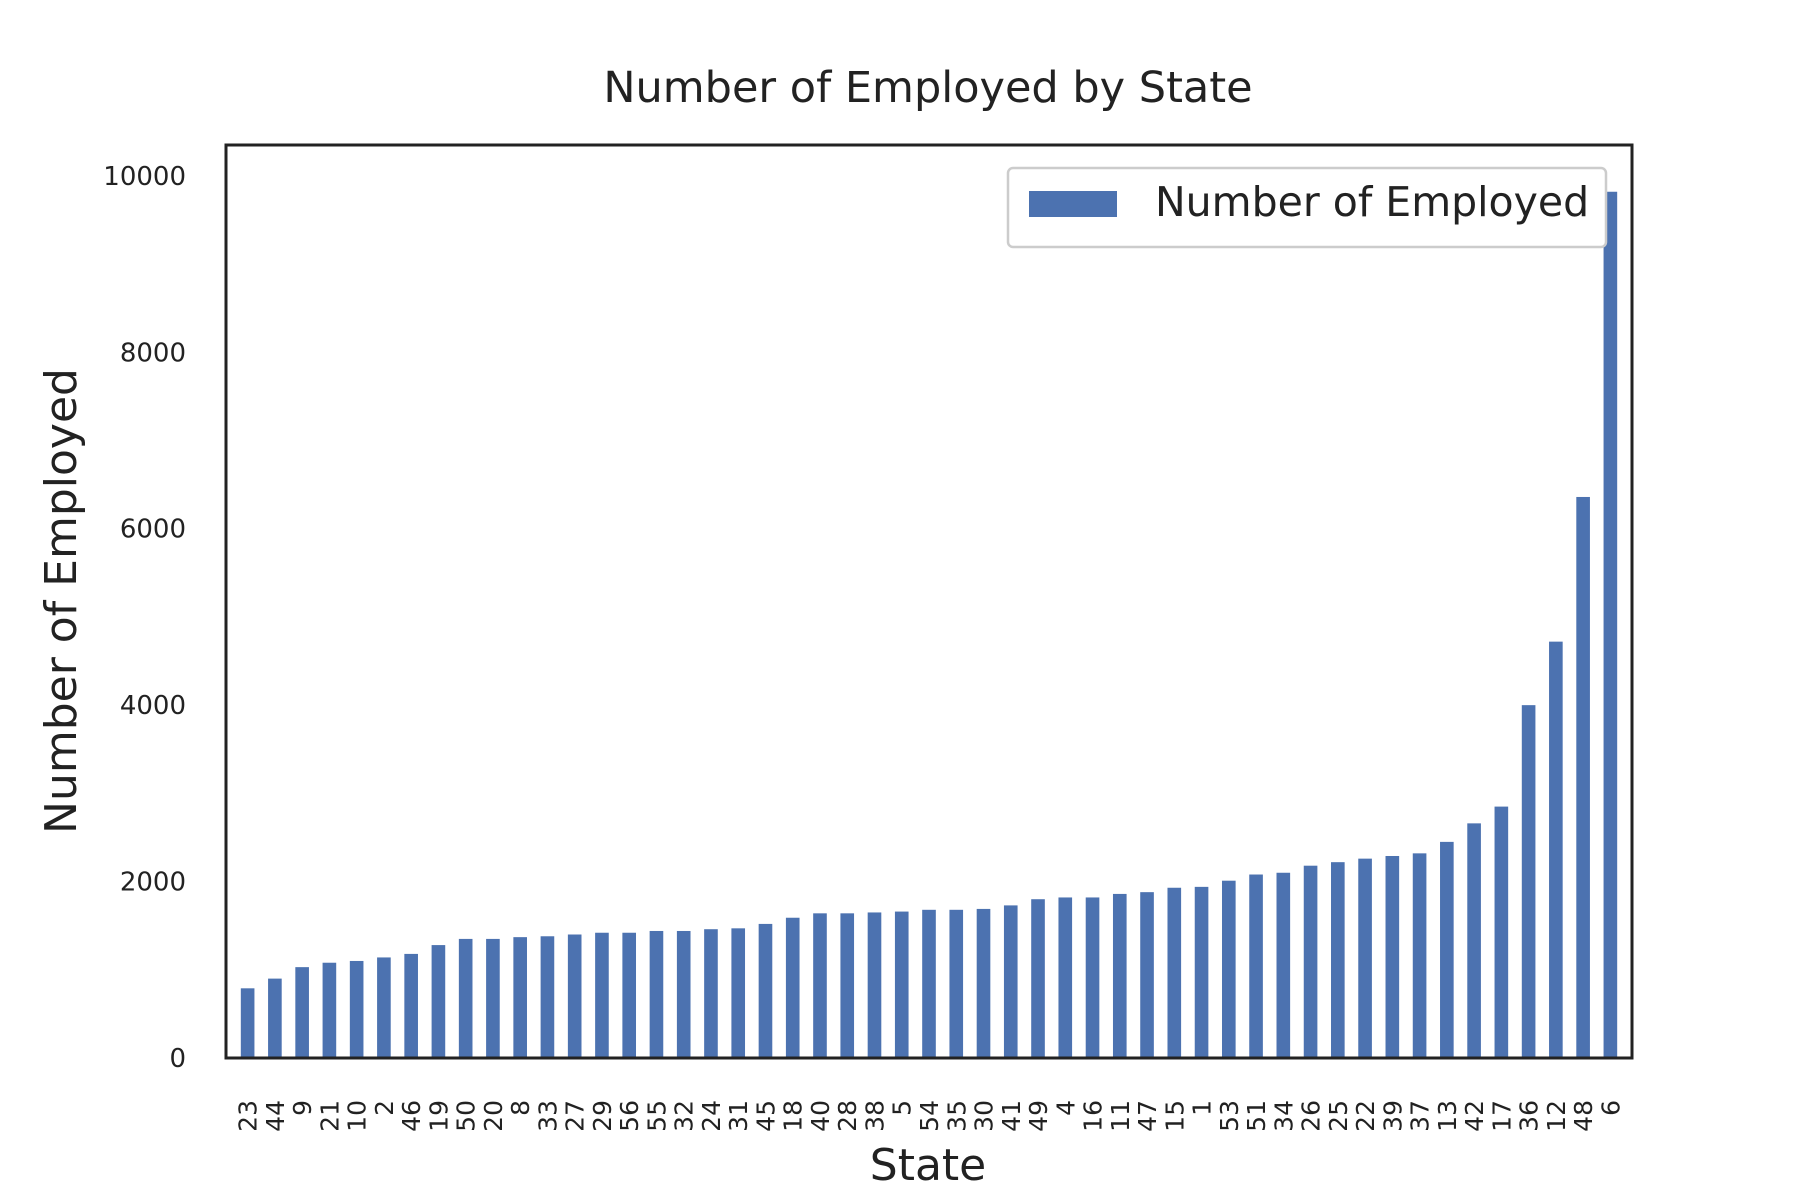 The image size is (1800, 1204). Describe the element at coordinates (1529, 1116) in the screenshot. I see `x-tick-label: 36` at that location.